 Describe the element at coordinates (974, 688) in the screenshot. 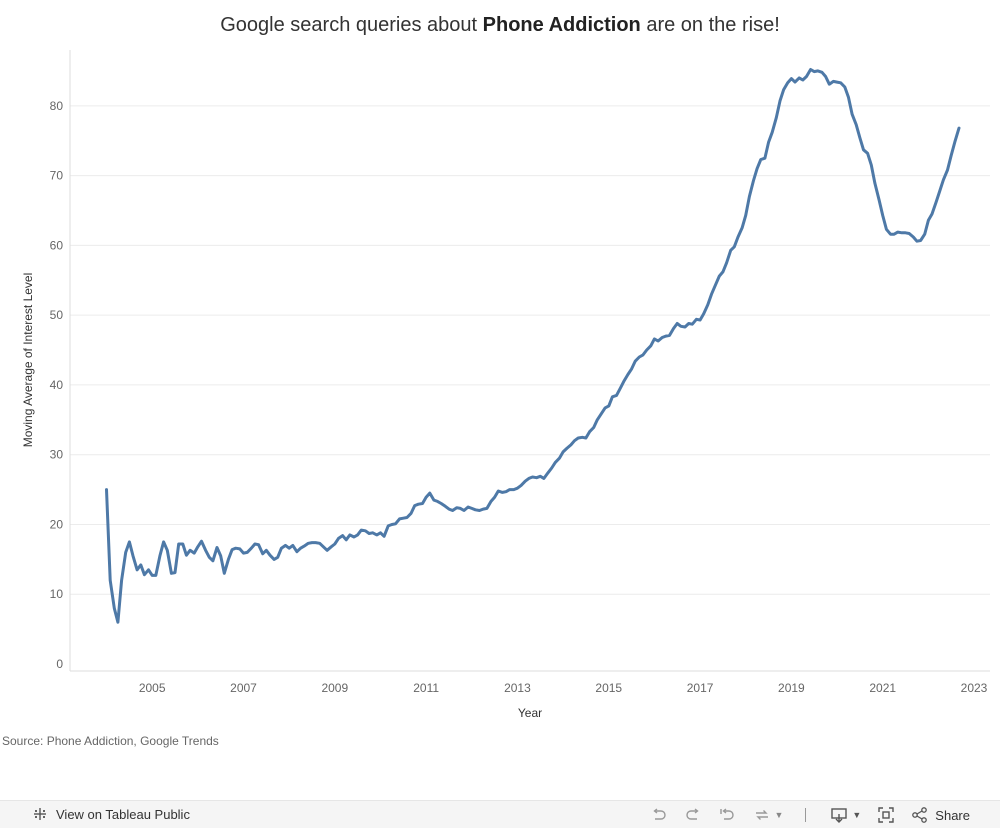

I see `x-tick-label: 2023` at that location.